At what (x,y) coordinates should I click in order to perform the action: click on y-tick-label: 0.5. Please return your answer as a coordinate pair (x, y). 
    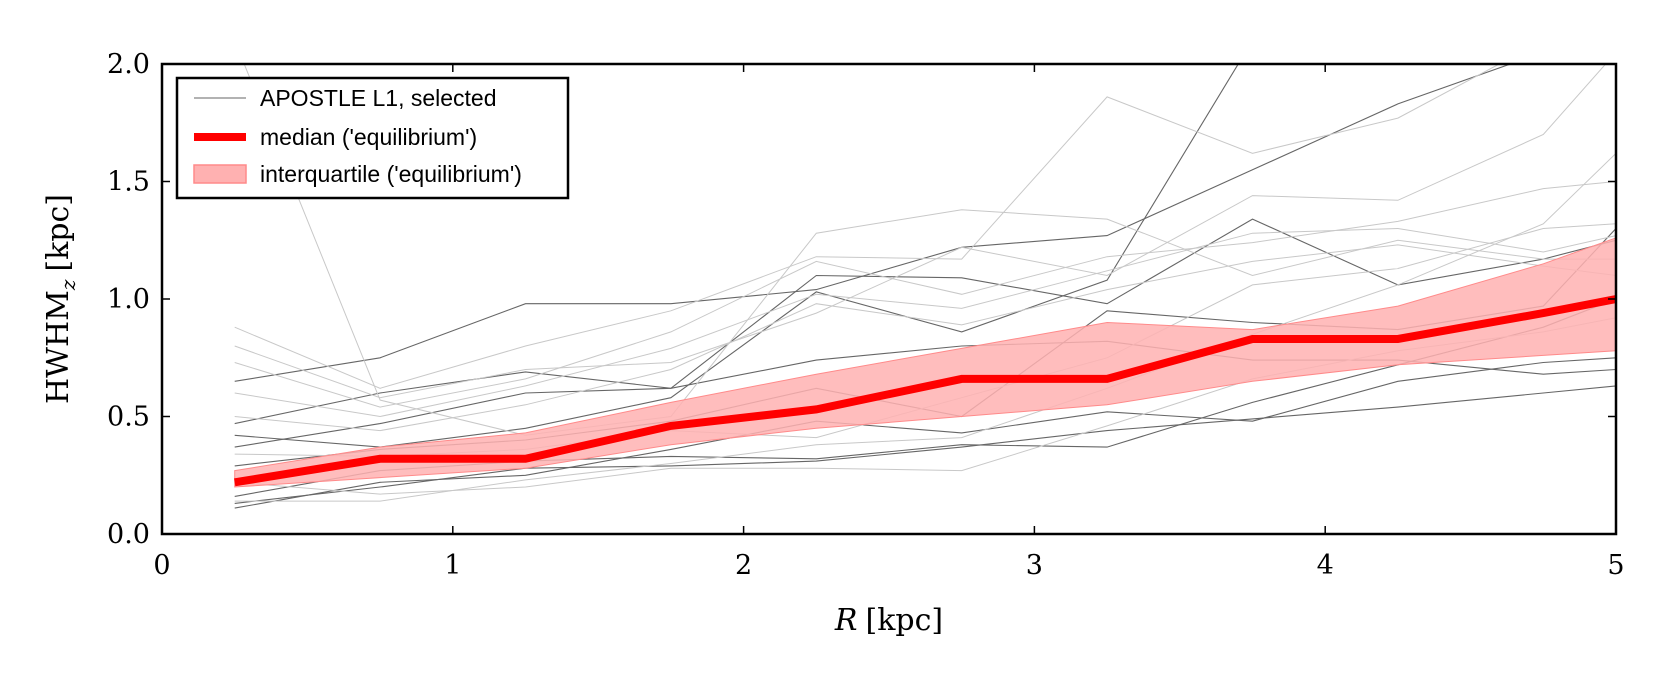
    Looking at the image, I should click on (128, 417).